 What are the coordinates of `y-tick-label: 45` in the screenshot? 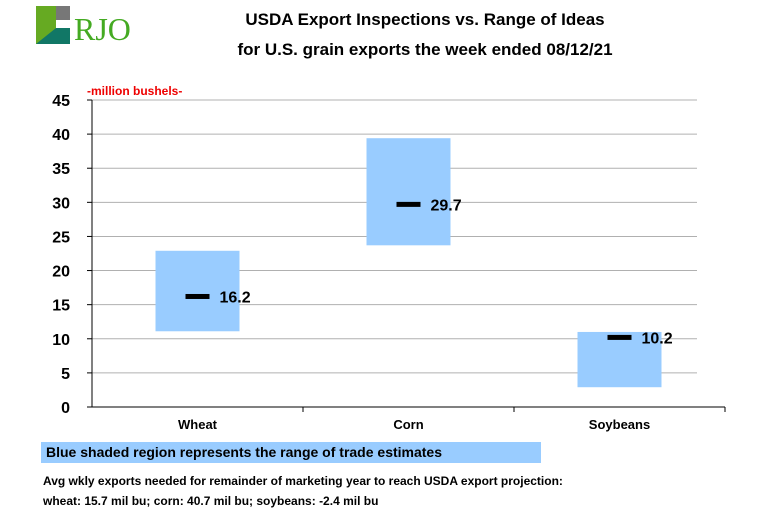 It's located at (61, 101).